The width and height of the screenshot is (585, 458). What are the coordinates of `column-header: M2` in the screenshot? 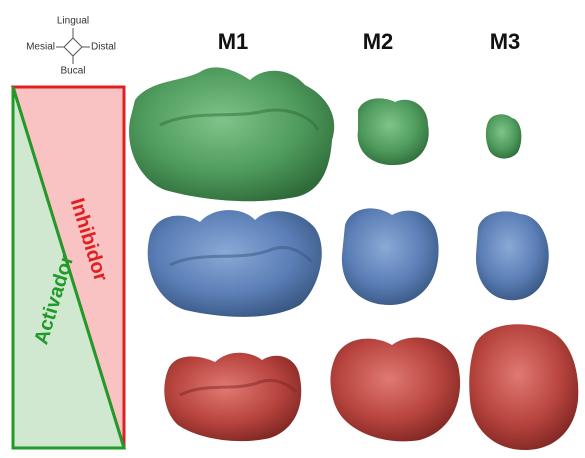 It's located at (378, 41).